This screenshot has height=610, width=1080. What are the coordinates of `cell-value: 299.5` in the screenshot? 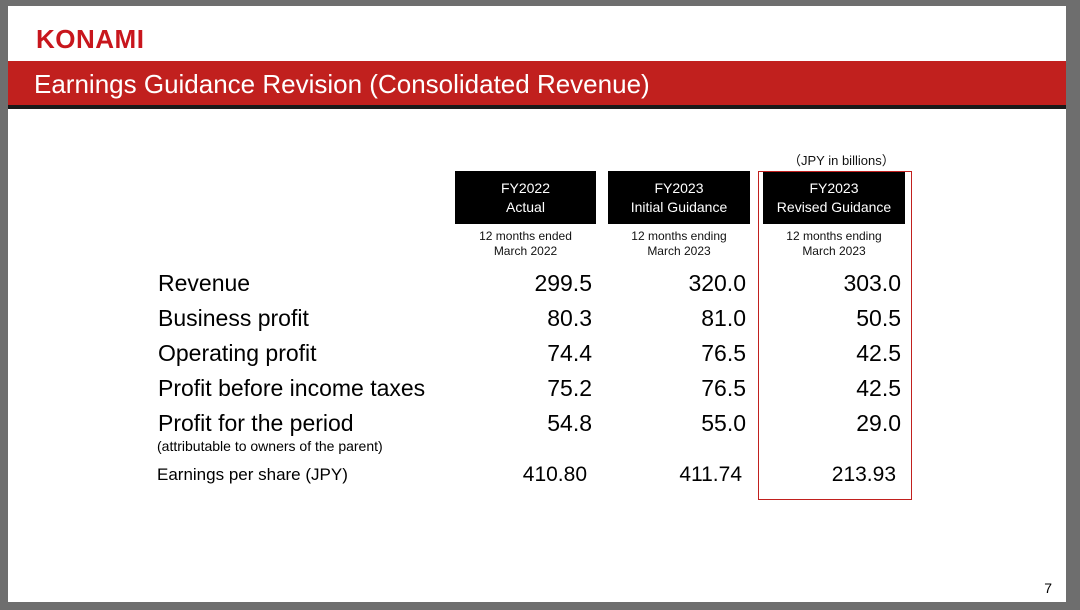 It's located at (563, 283).